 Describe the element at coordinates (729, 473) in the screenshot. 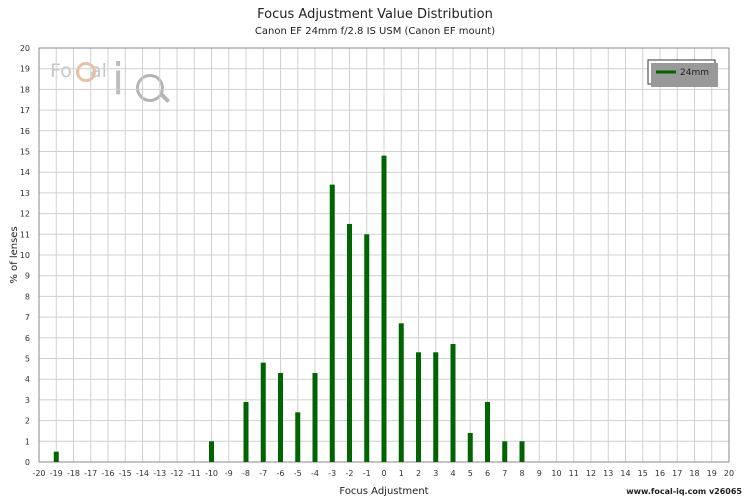

I see `x-tick-label: 20` at that location.